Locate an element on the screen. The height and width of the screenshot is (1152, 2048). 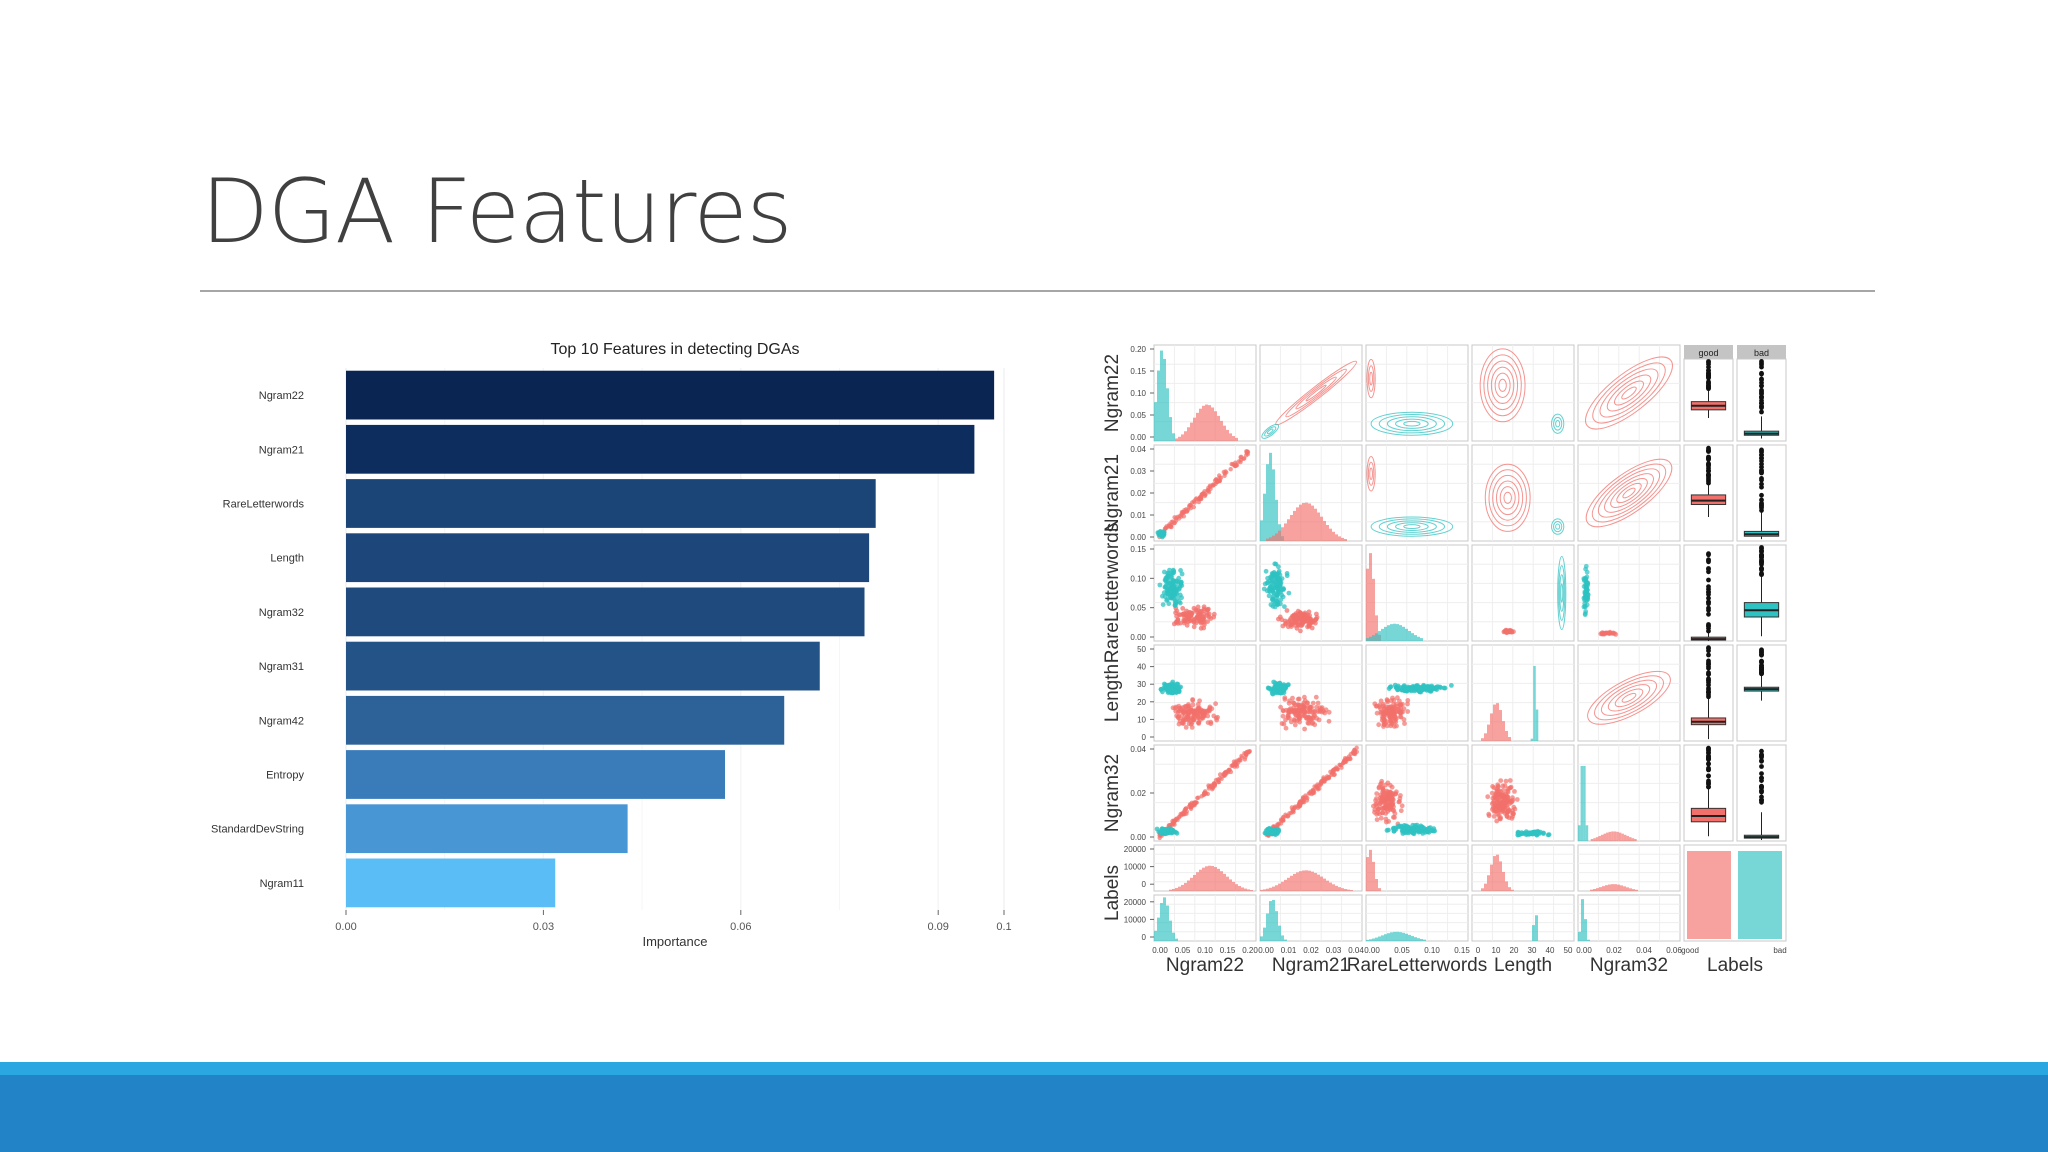
row-tick-label: 10000 is located at coordinates (1135, 919).